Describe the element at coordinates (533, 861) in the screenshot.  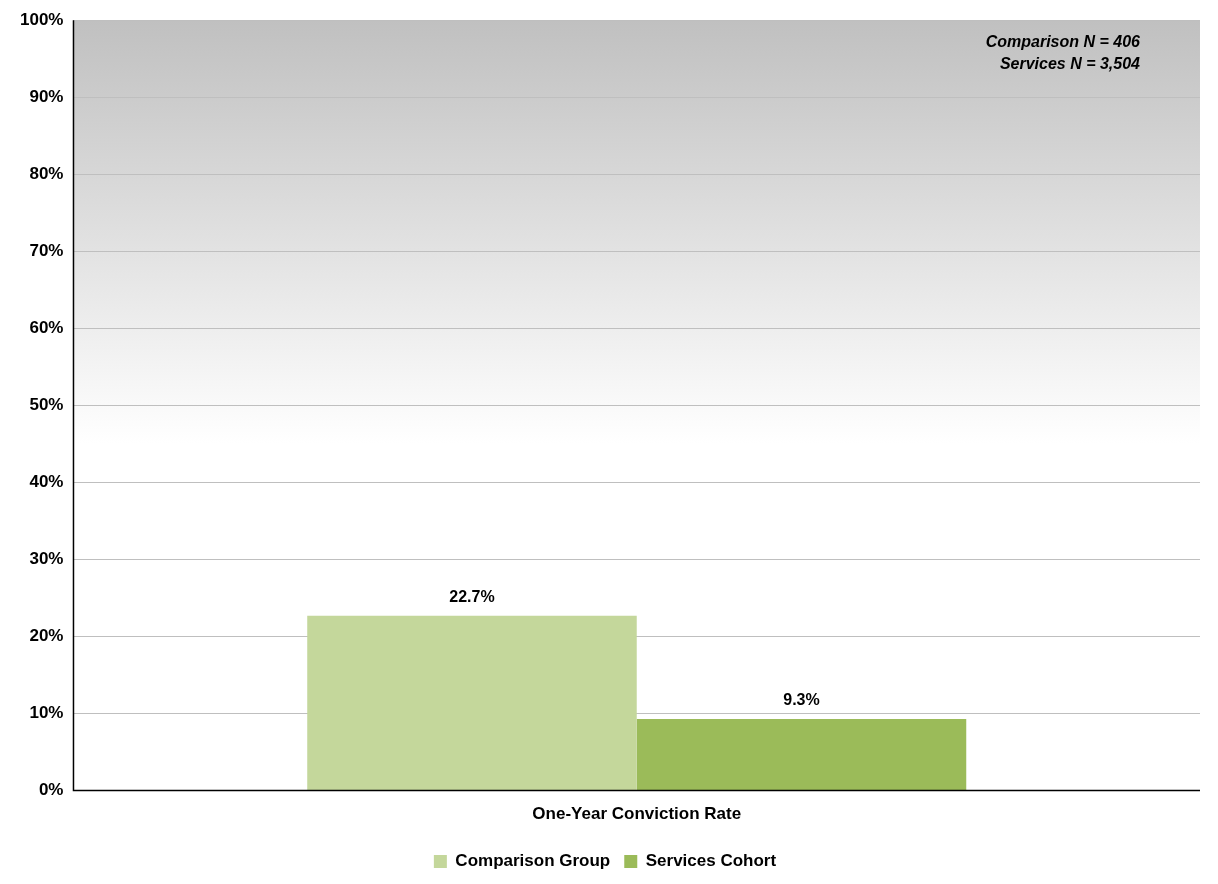
I see `legend-label: Comparison Group` at that location.